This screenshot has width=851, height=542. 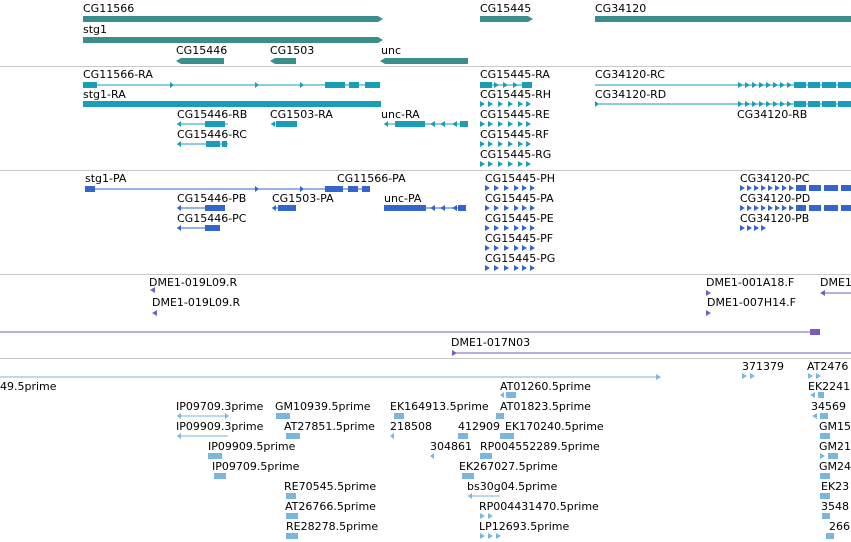 I want to click on gene-bar-CG15445, so click(x=506, y=19).